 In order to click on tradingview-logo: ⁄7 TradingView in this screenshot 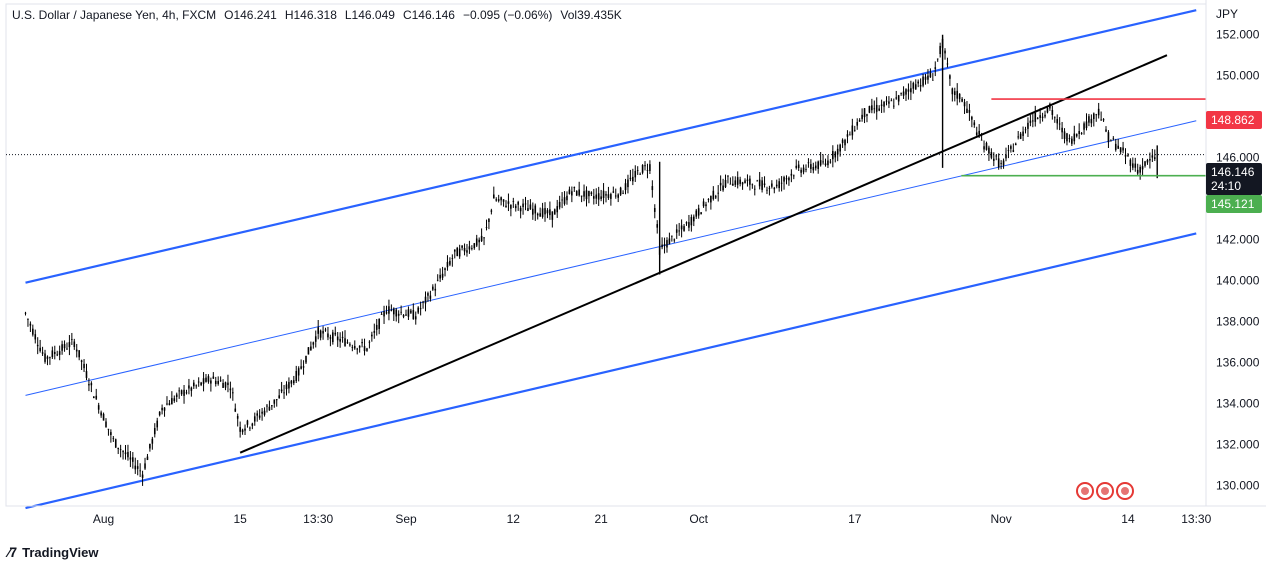, I will do `click(53, 552)`.